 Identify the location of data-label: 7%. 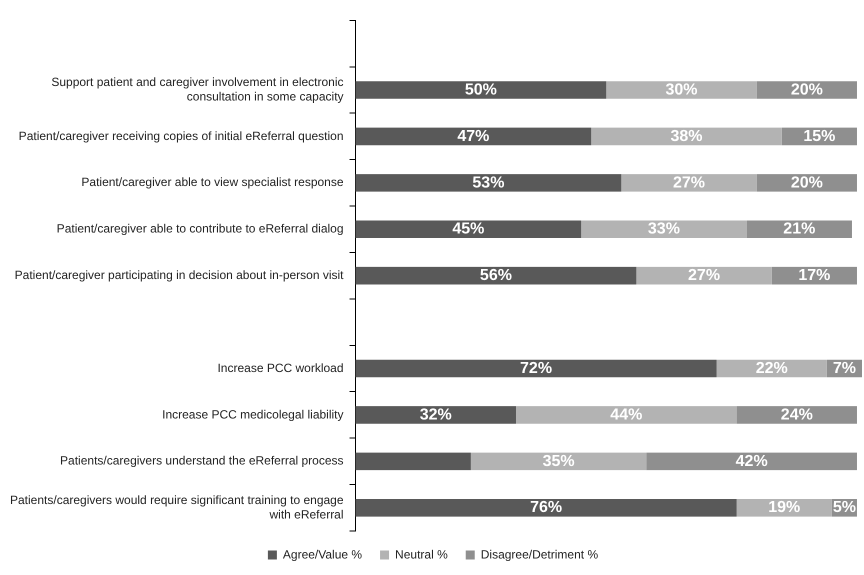
(844, 368).